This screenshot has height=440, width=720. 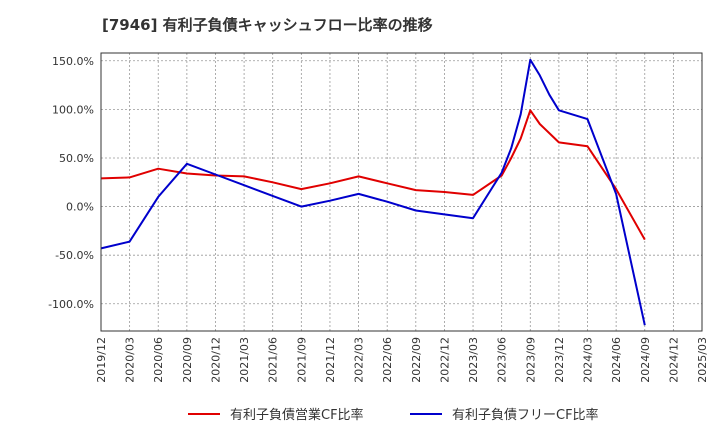 I want to click on x-tick-label: 2020/09, so click(x=187, y=360).